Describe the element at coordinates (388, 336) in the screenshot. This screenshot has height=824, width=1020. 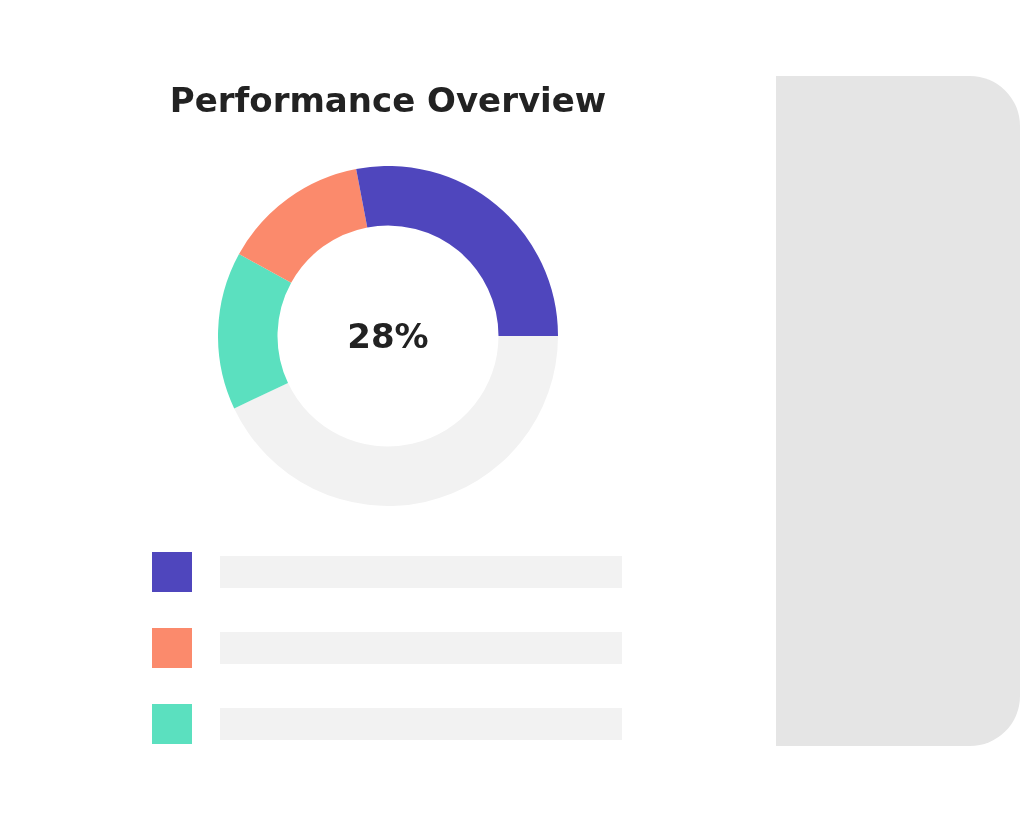
I see `text: 28%` at that location.